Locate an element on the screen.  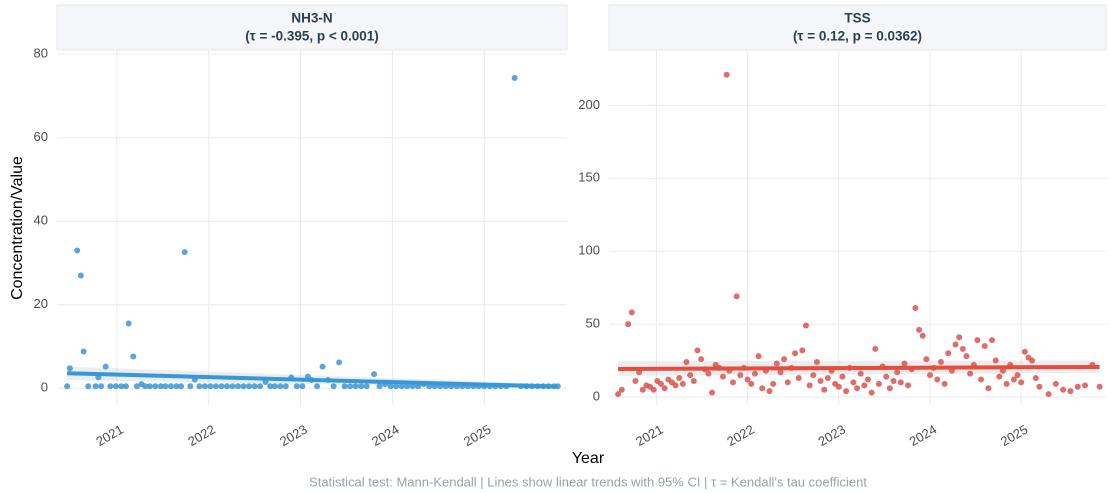
y-tick-label: 50 is located at coordinates (593, 323).